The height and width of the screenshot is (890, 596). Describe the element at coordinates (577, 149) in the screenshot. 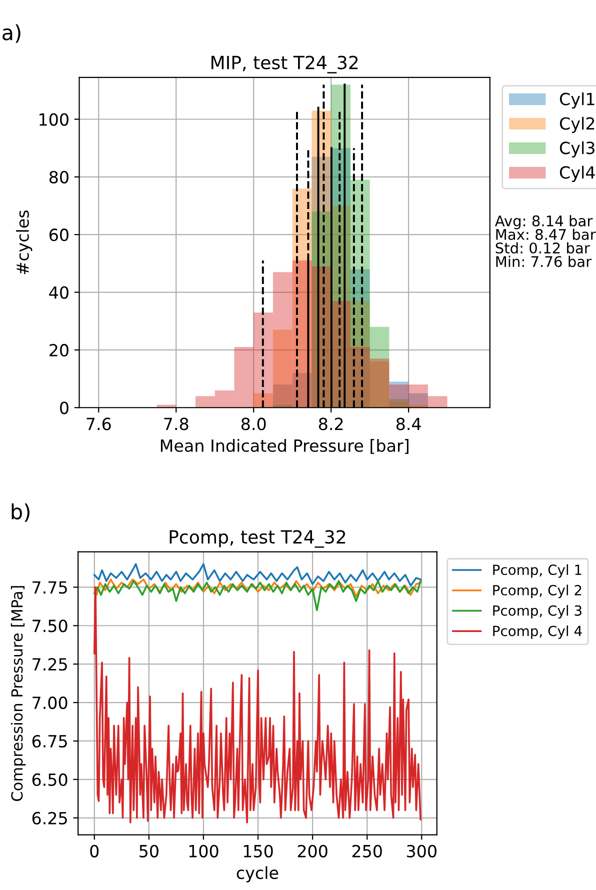

I see `legend-label: Cyl3` at that location.